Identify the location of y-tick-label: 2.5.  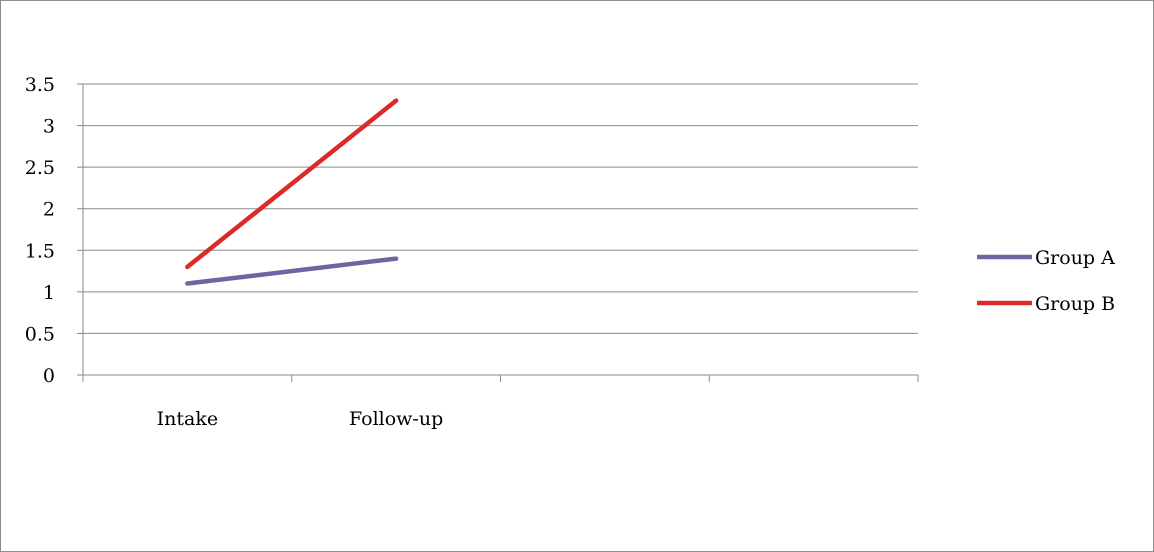
(40, 168).